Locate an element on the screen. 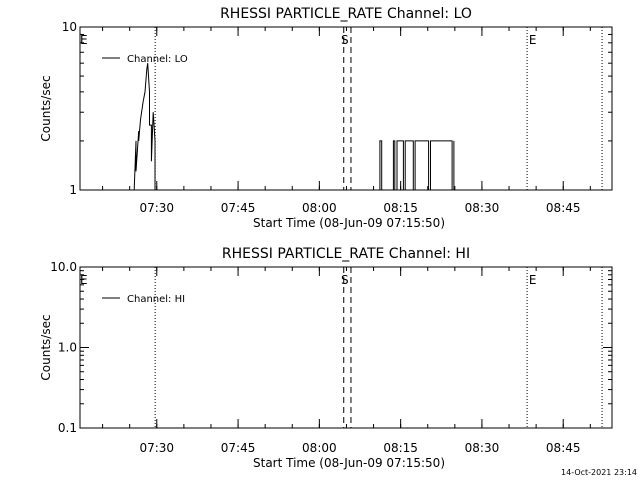  panel-0-series-line is located at coordinates (294, 127).